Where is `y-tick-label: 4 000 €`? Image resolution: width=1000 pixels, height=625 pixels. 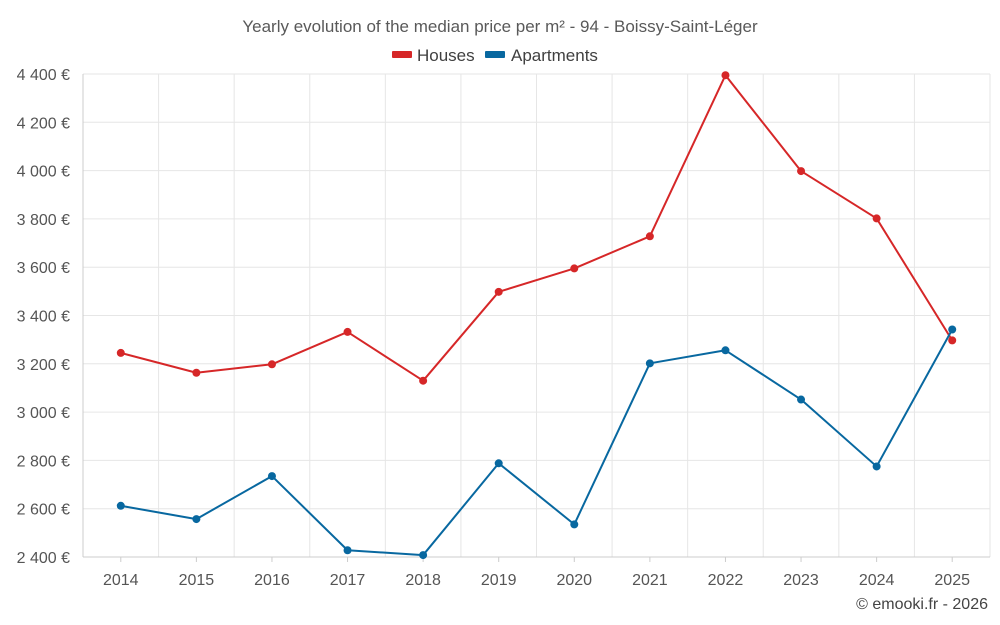 y-tick-label: 4 000 € is located at coordinates (43, 172).